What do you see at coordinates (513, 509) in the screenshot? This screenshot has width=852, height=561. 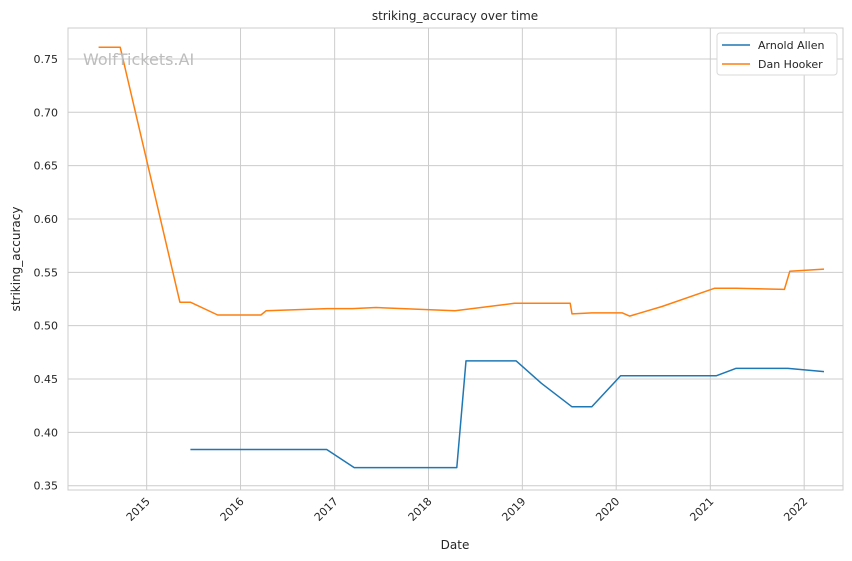 I see `x-tick-label: 2019` at bounding box center [513, 509].